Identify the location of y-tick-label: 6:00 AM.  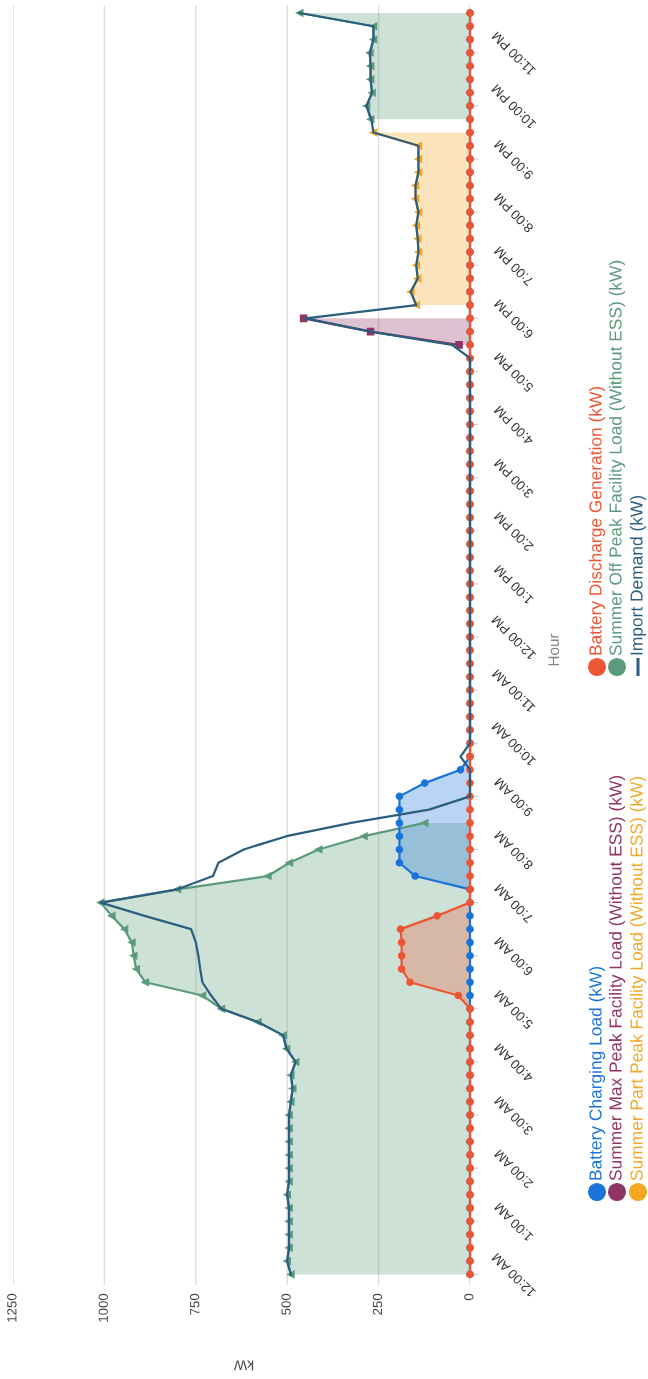
(513, 956).